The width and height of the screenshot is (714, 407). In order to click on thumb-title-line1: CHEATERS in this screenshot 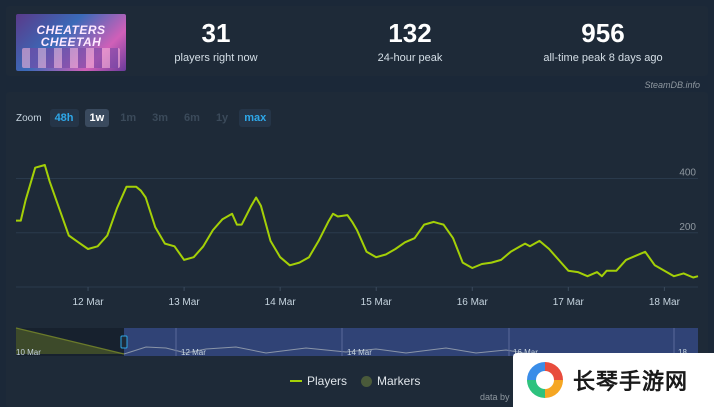, I will do `click(71, 30)`.